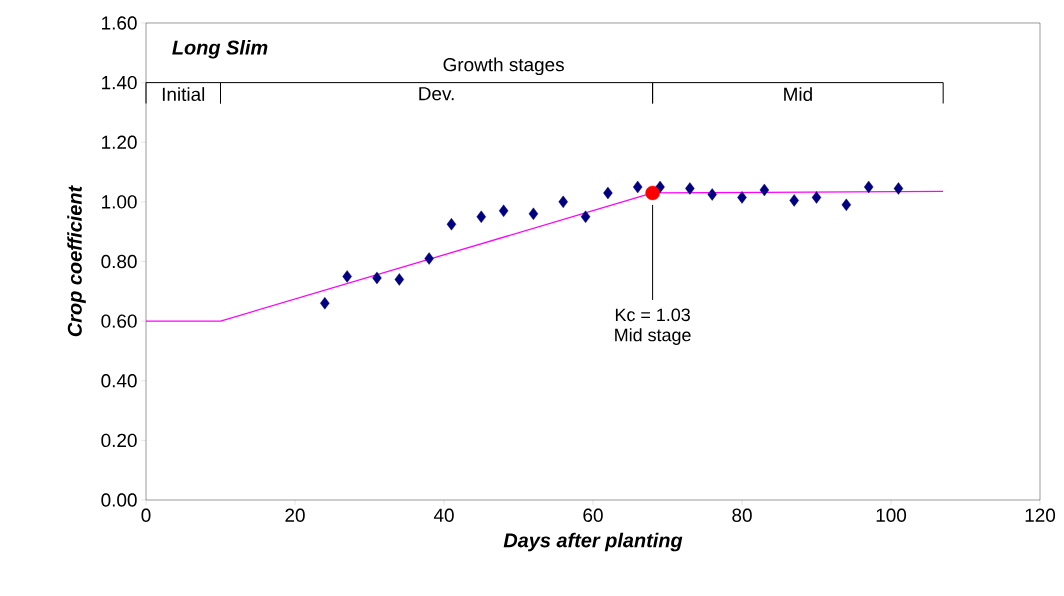  I want to click on y-tick-label: 1.00, so click(119, 202).